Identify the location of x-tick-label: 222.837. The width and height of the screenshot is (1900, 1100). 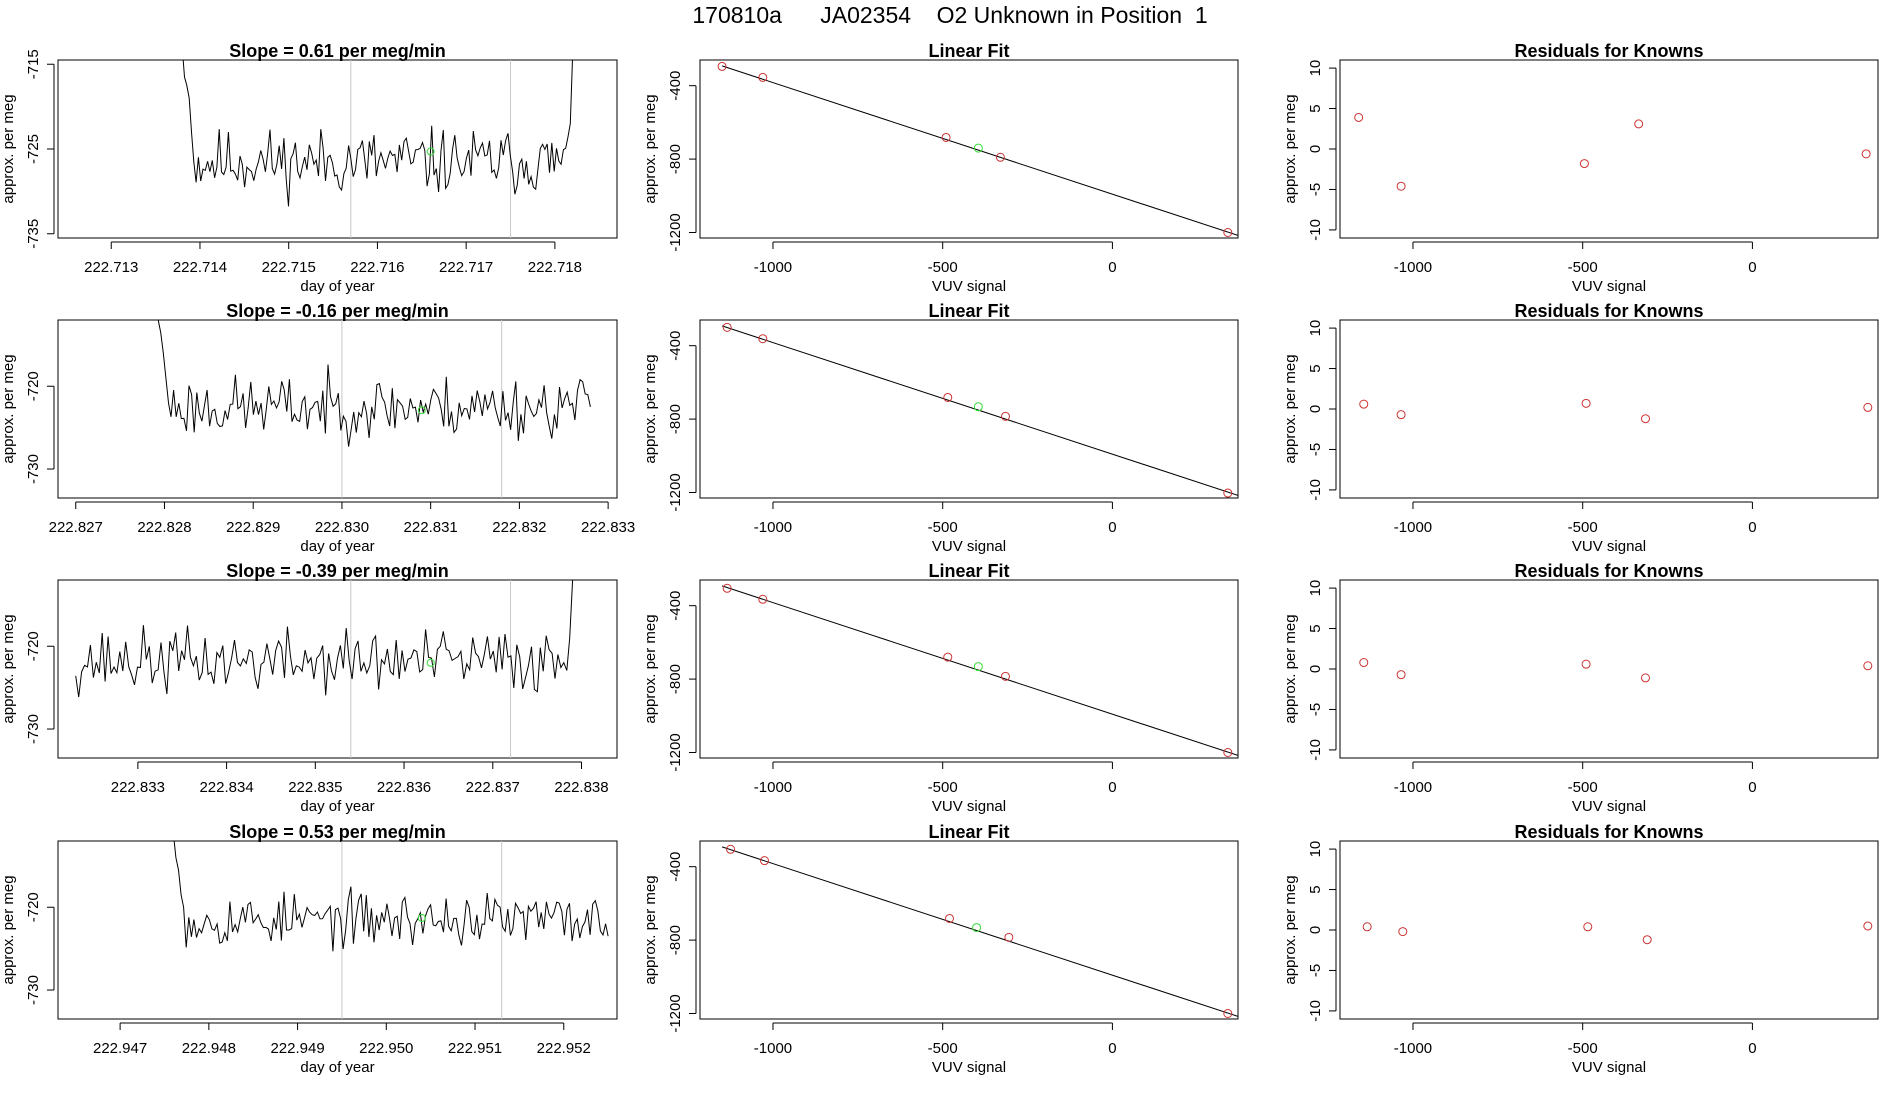
(493, 787).